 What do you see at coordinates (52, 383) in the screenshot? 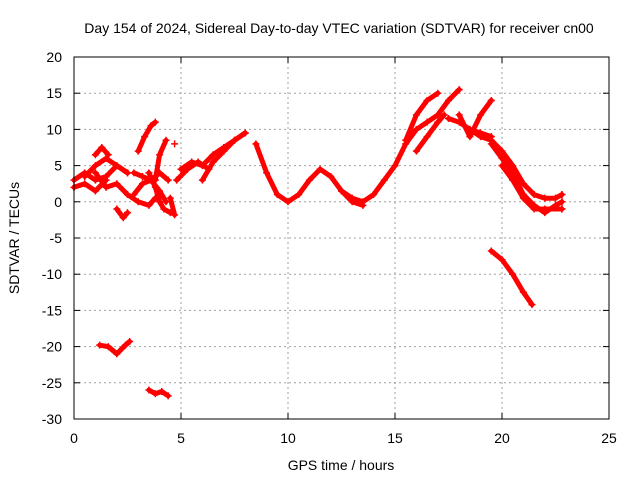
I see `y-tick-label: -25` at bounding box center [52, 383].